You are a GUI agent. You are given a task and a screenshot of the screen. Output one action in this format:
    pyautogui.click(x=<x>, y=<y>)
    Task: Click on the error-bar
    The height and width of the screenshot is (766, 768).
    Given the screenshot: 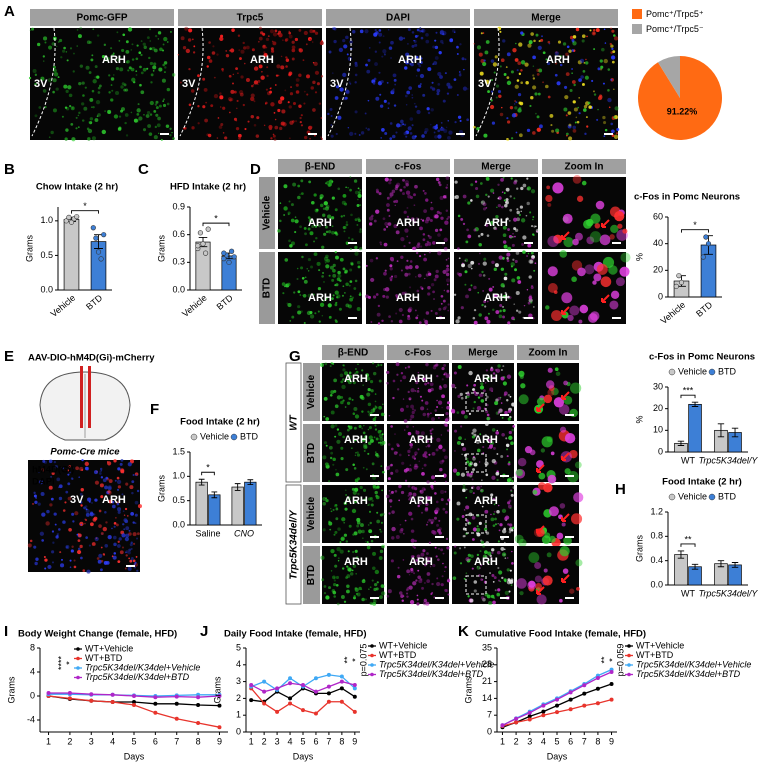 What is the action you would take?
    pyautogui.click(x=695, y=404)
    